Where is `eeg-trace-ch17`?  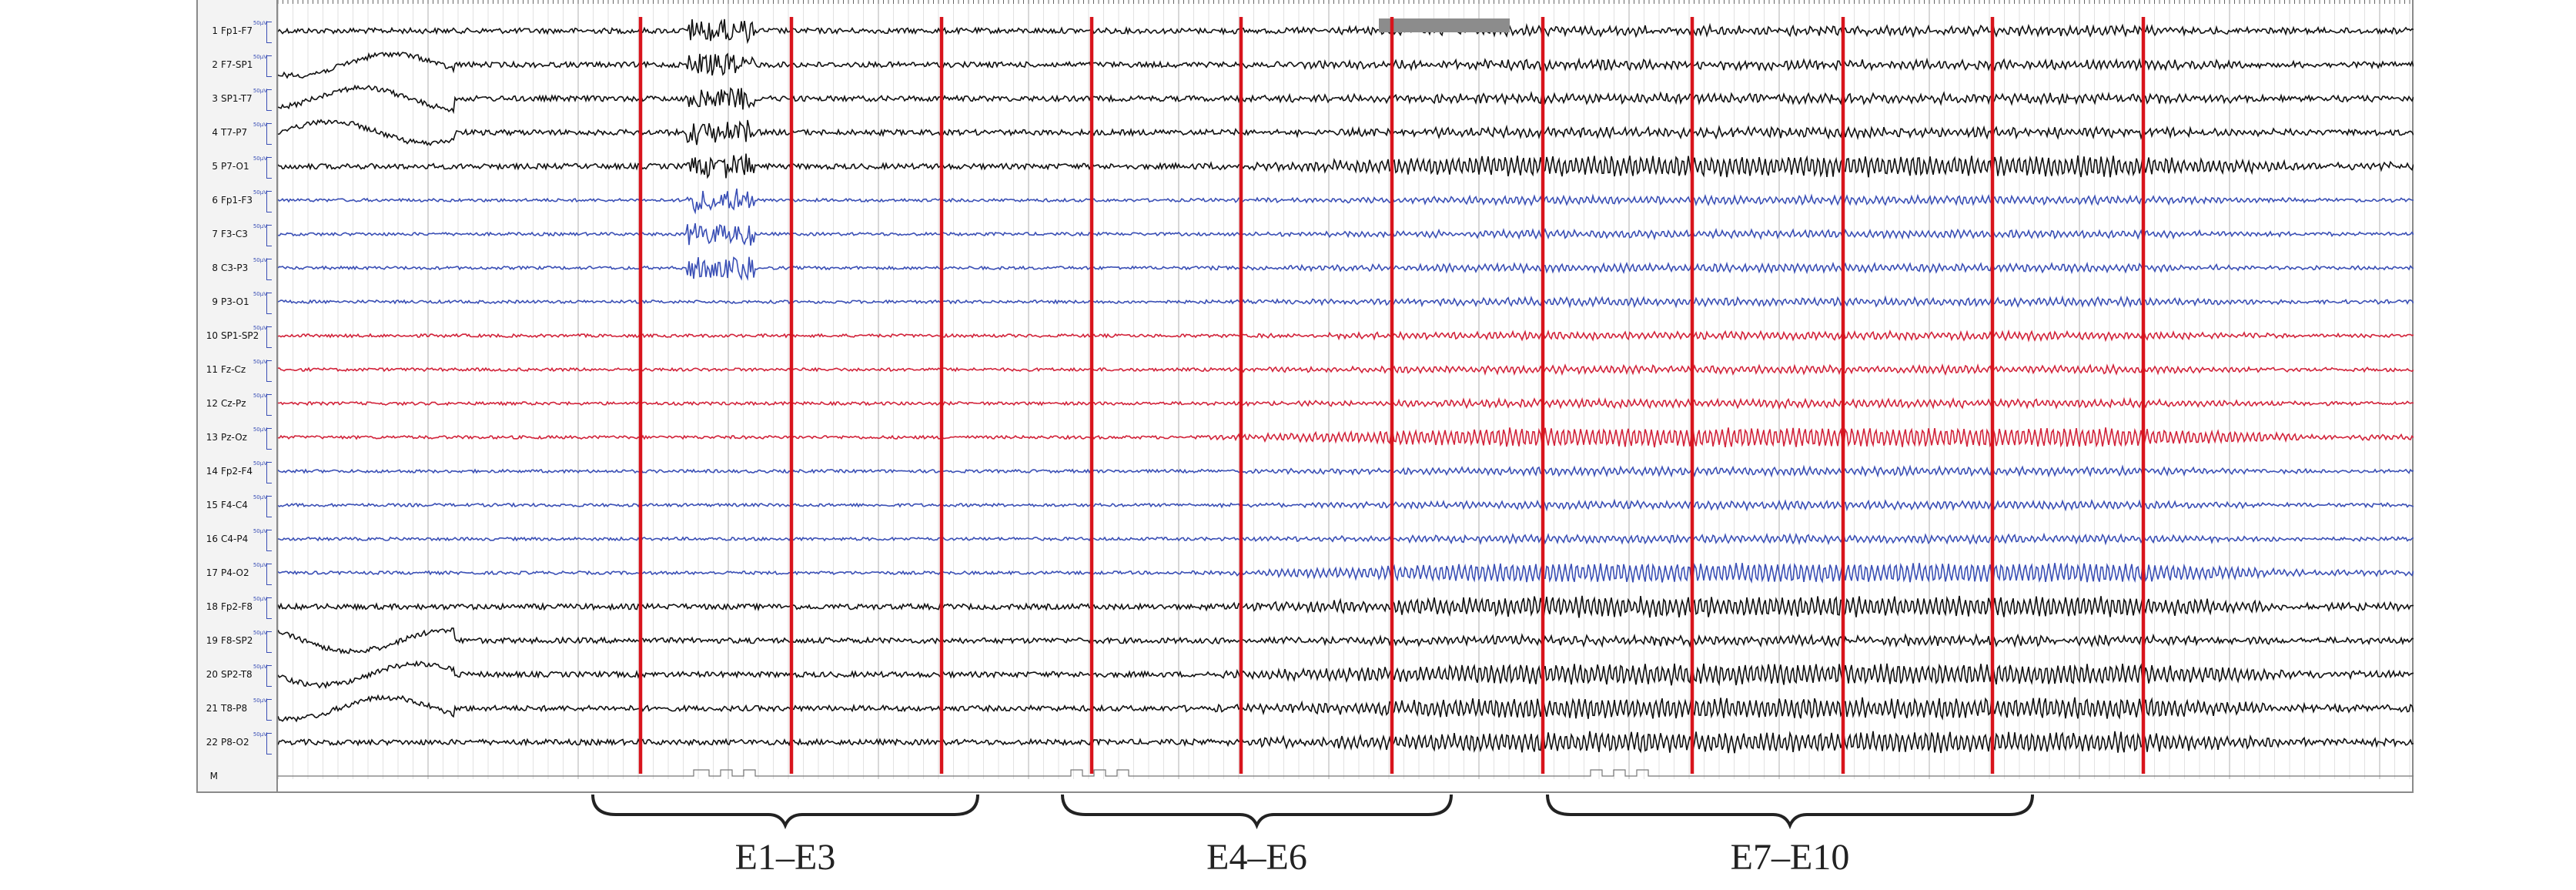
eeg-trace-ch17 is located at coordinates (1346, 573).